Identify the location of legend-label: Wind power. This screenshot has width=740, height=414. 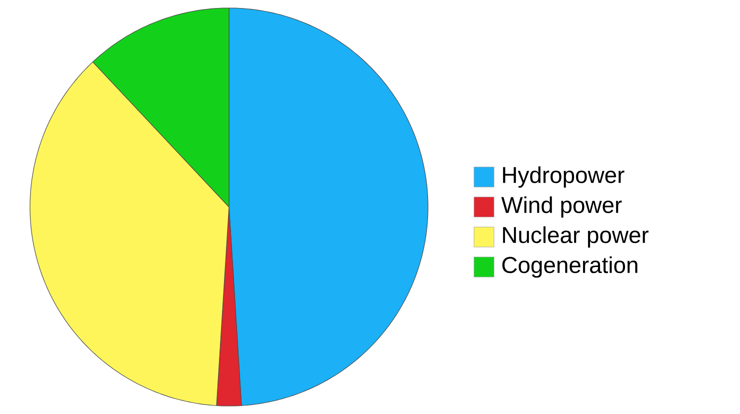
(561, 207).